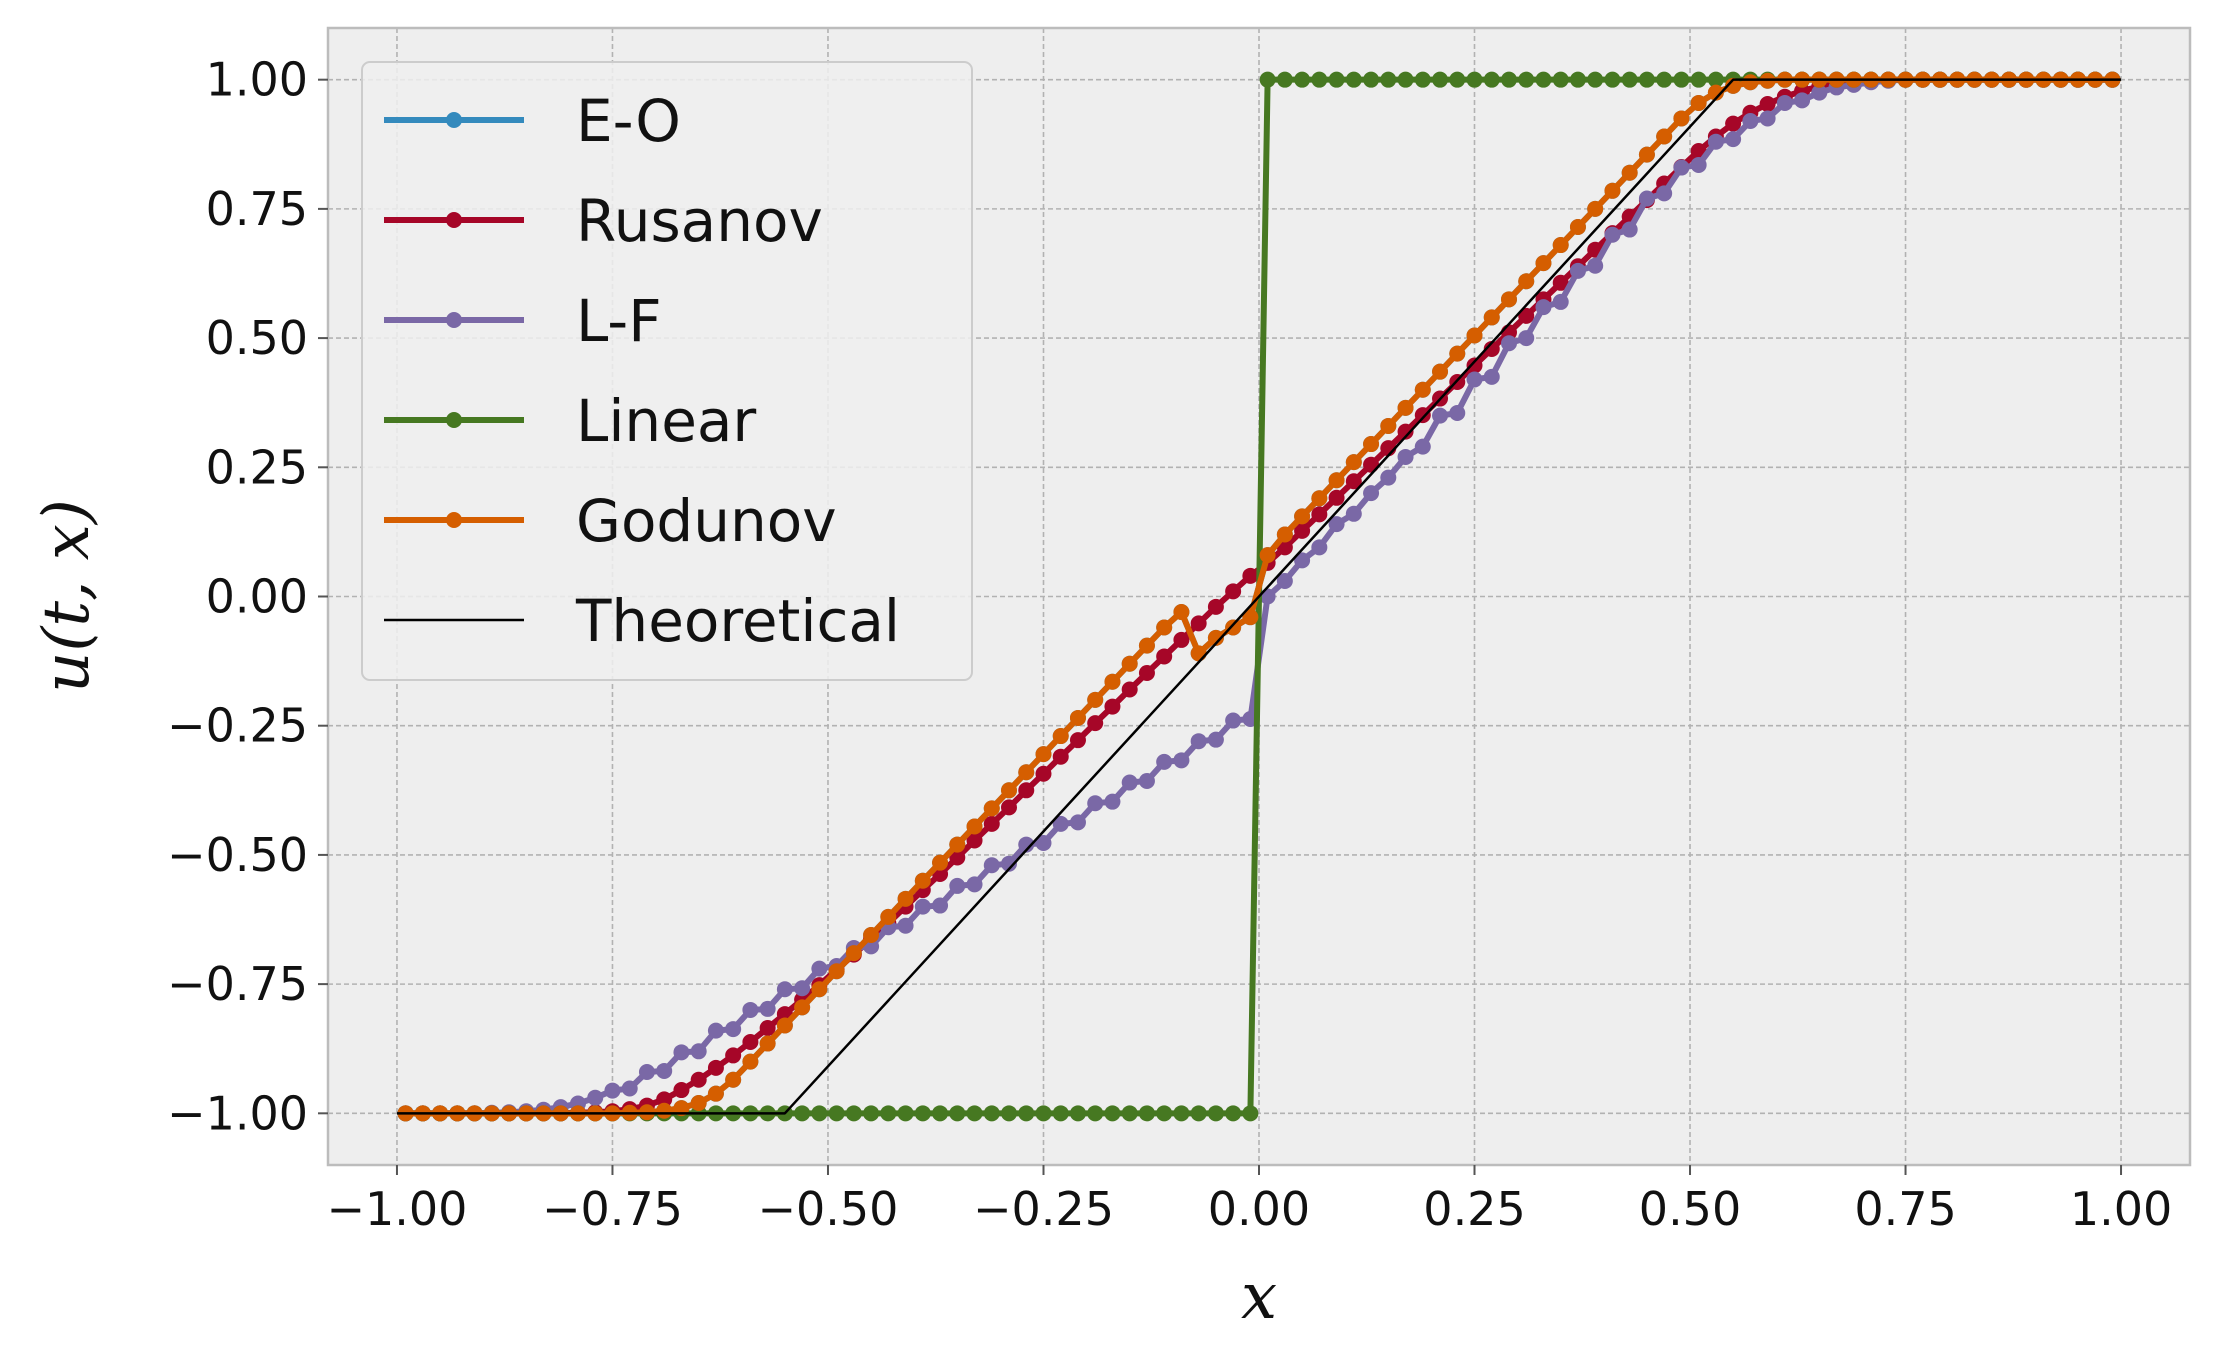 The height and width of the screenshot is (1361, 2217). What do you see at coordinates (523, 321) in the screenshot?
I see `legend-item-l-f: L-F` at bounding box center [523, 321].